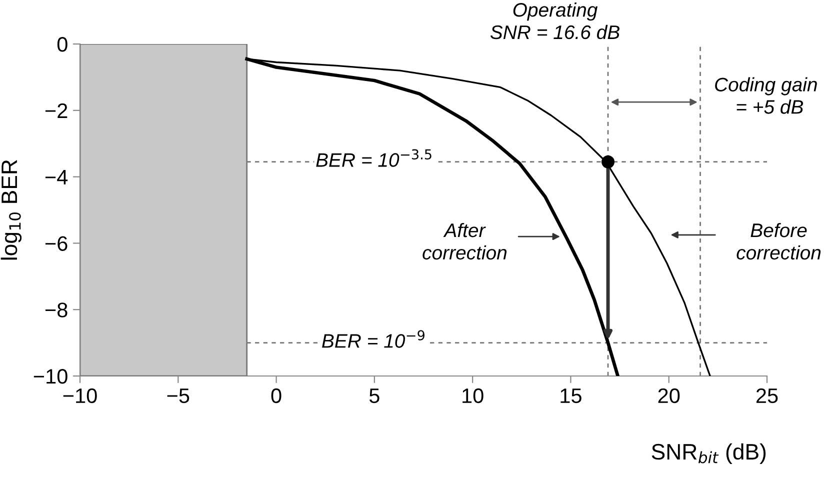 The height and width of the screenshot is (481, 827). What do you see at coordinates (178, 396) in the screenshot?
I see `x-tick-label: −5` at bounding box center [178, 396].